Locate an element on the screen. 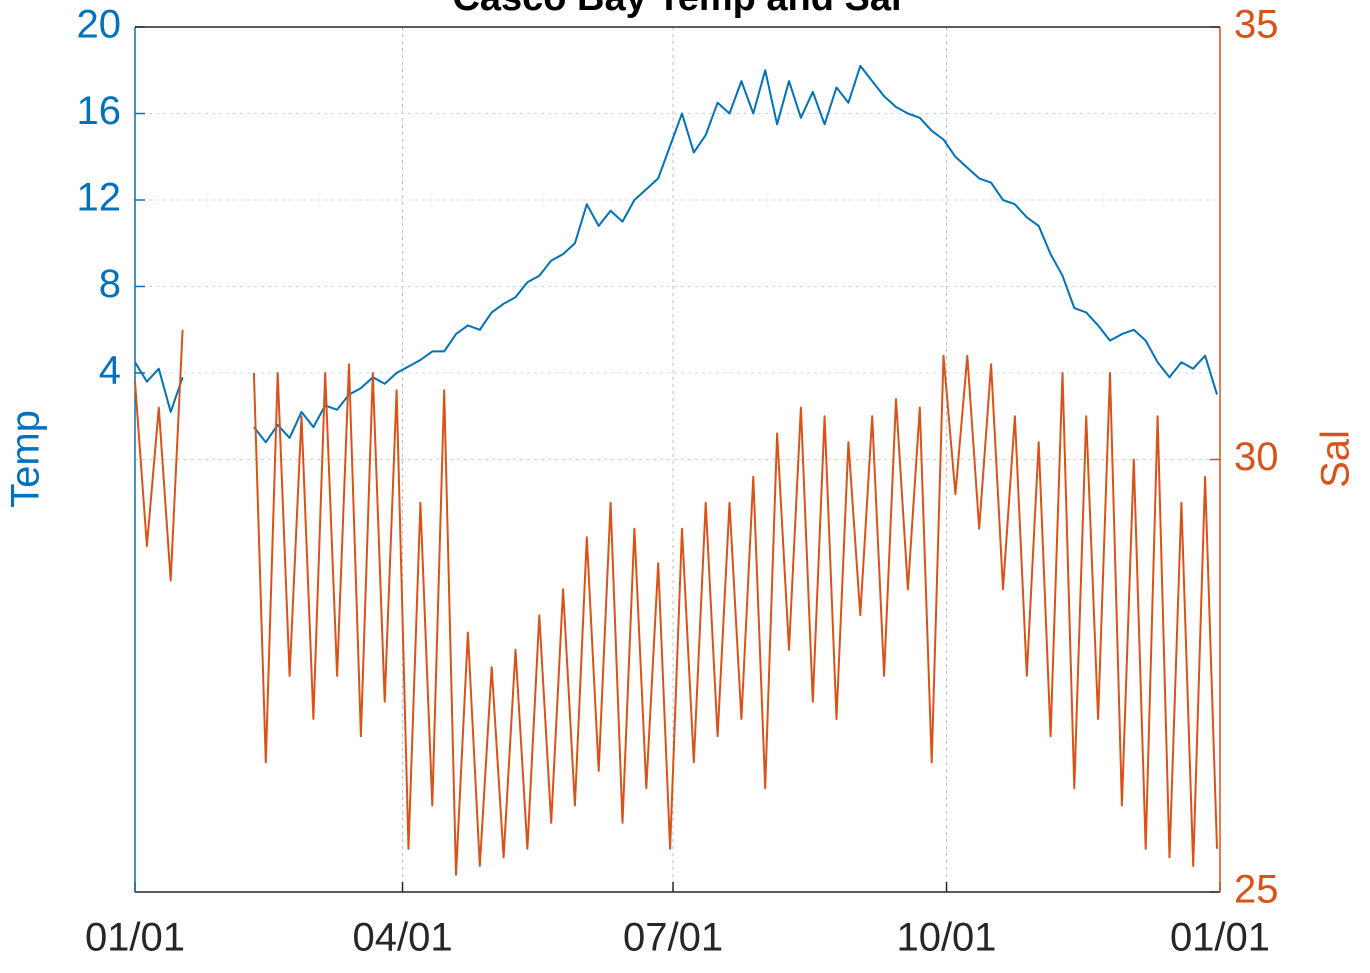 This screenshot has height=973, width=1370. y-axis-label: Temp is located at coordinates (26, 459).